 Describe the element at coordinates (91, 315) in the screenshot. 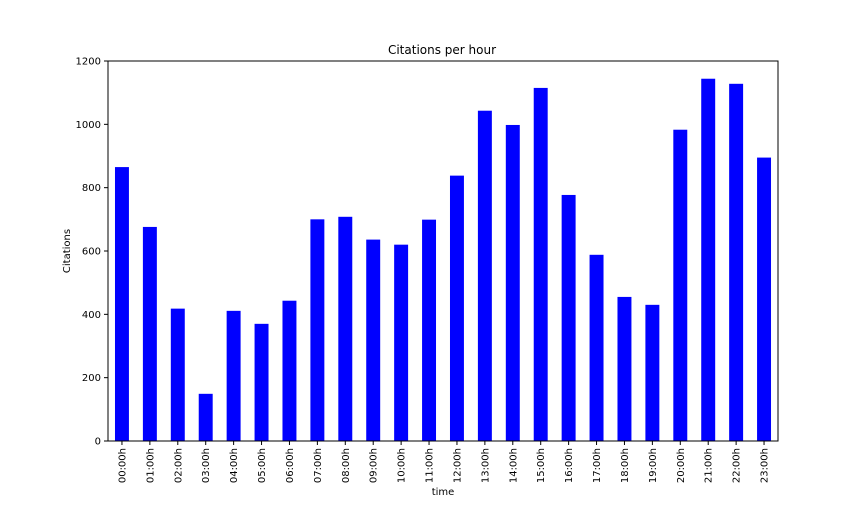

I see `y-tick-label: 400` at that location.